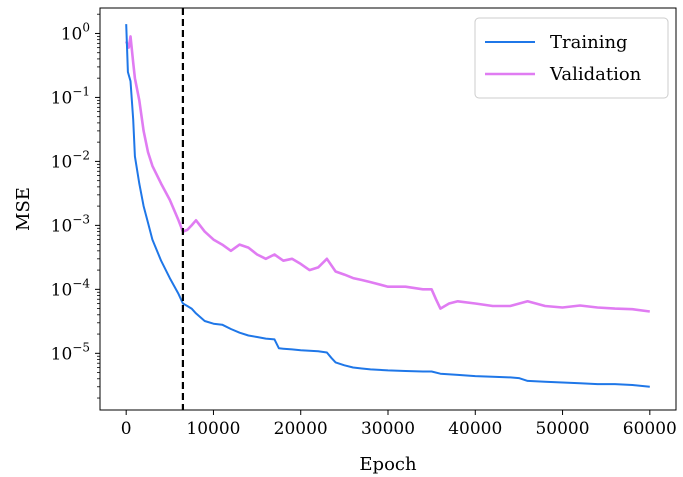  What do you see at coordinates (388, 429) in the screenshot?
I see `x-tick-label: 30000` at bounding box center [388, 429].